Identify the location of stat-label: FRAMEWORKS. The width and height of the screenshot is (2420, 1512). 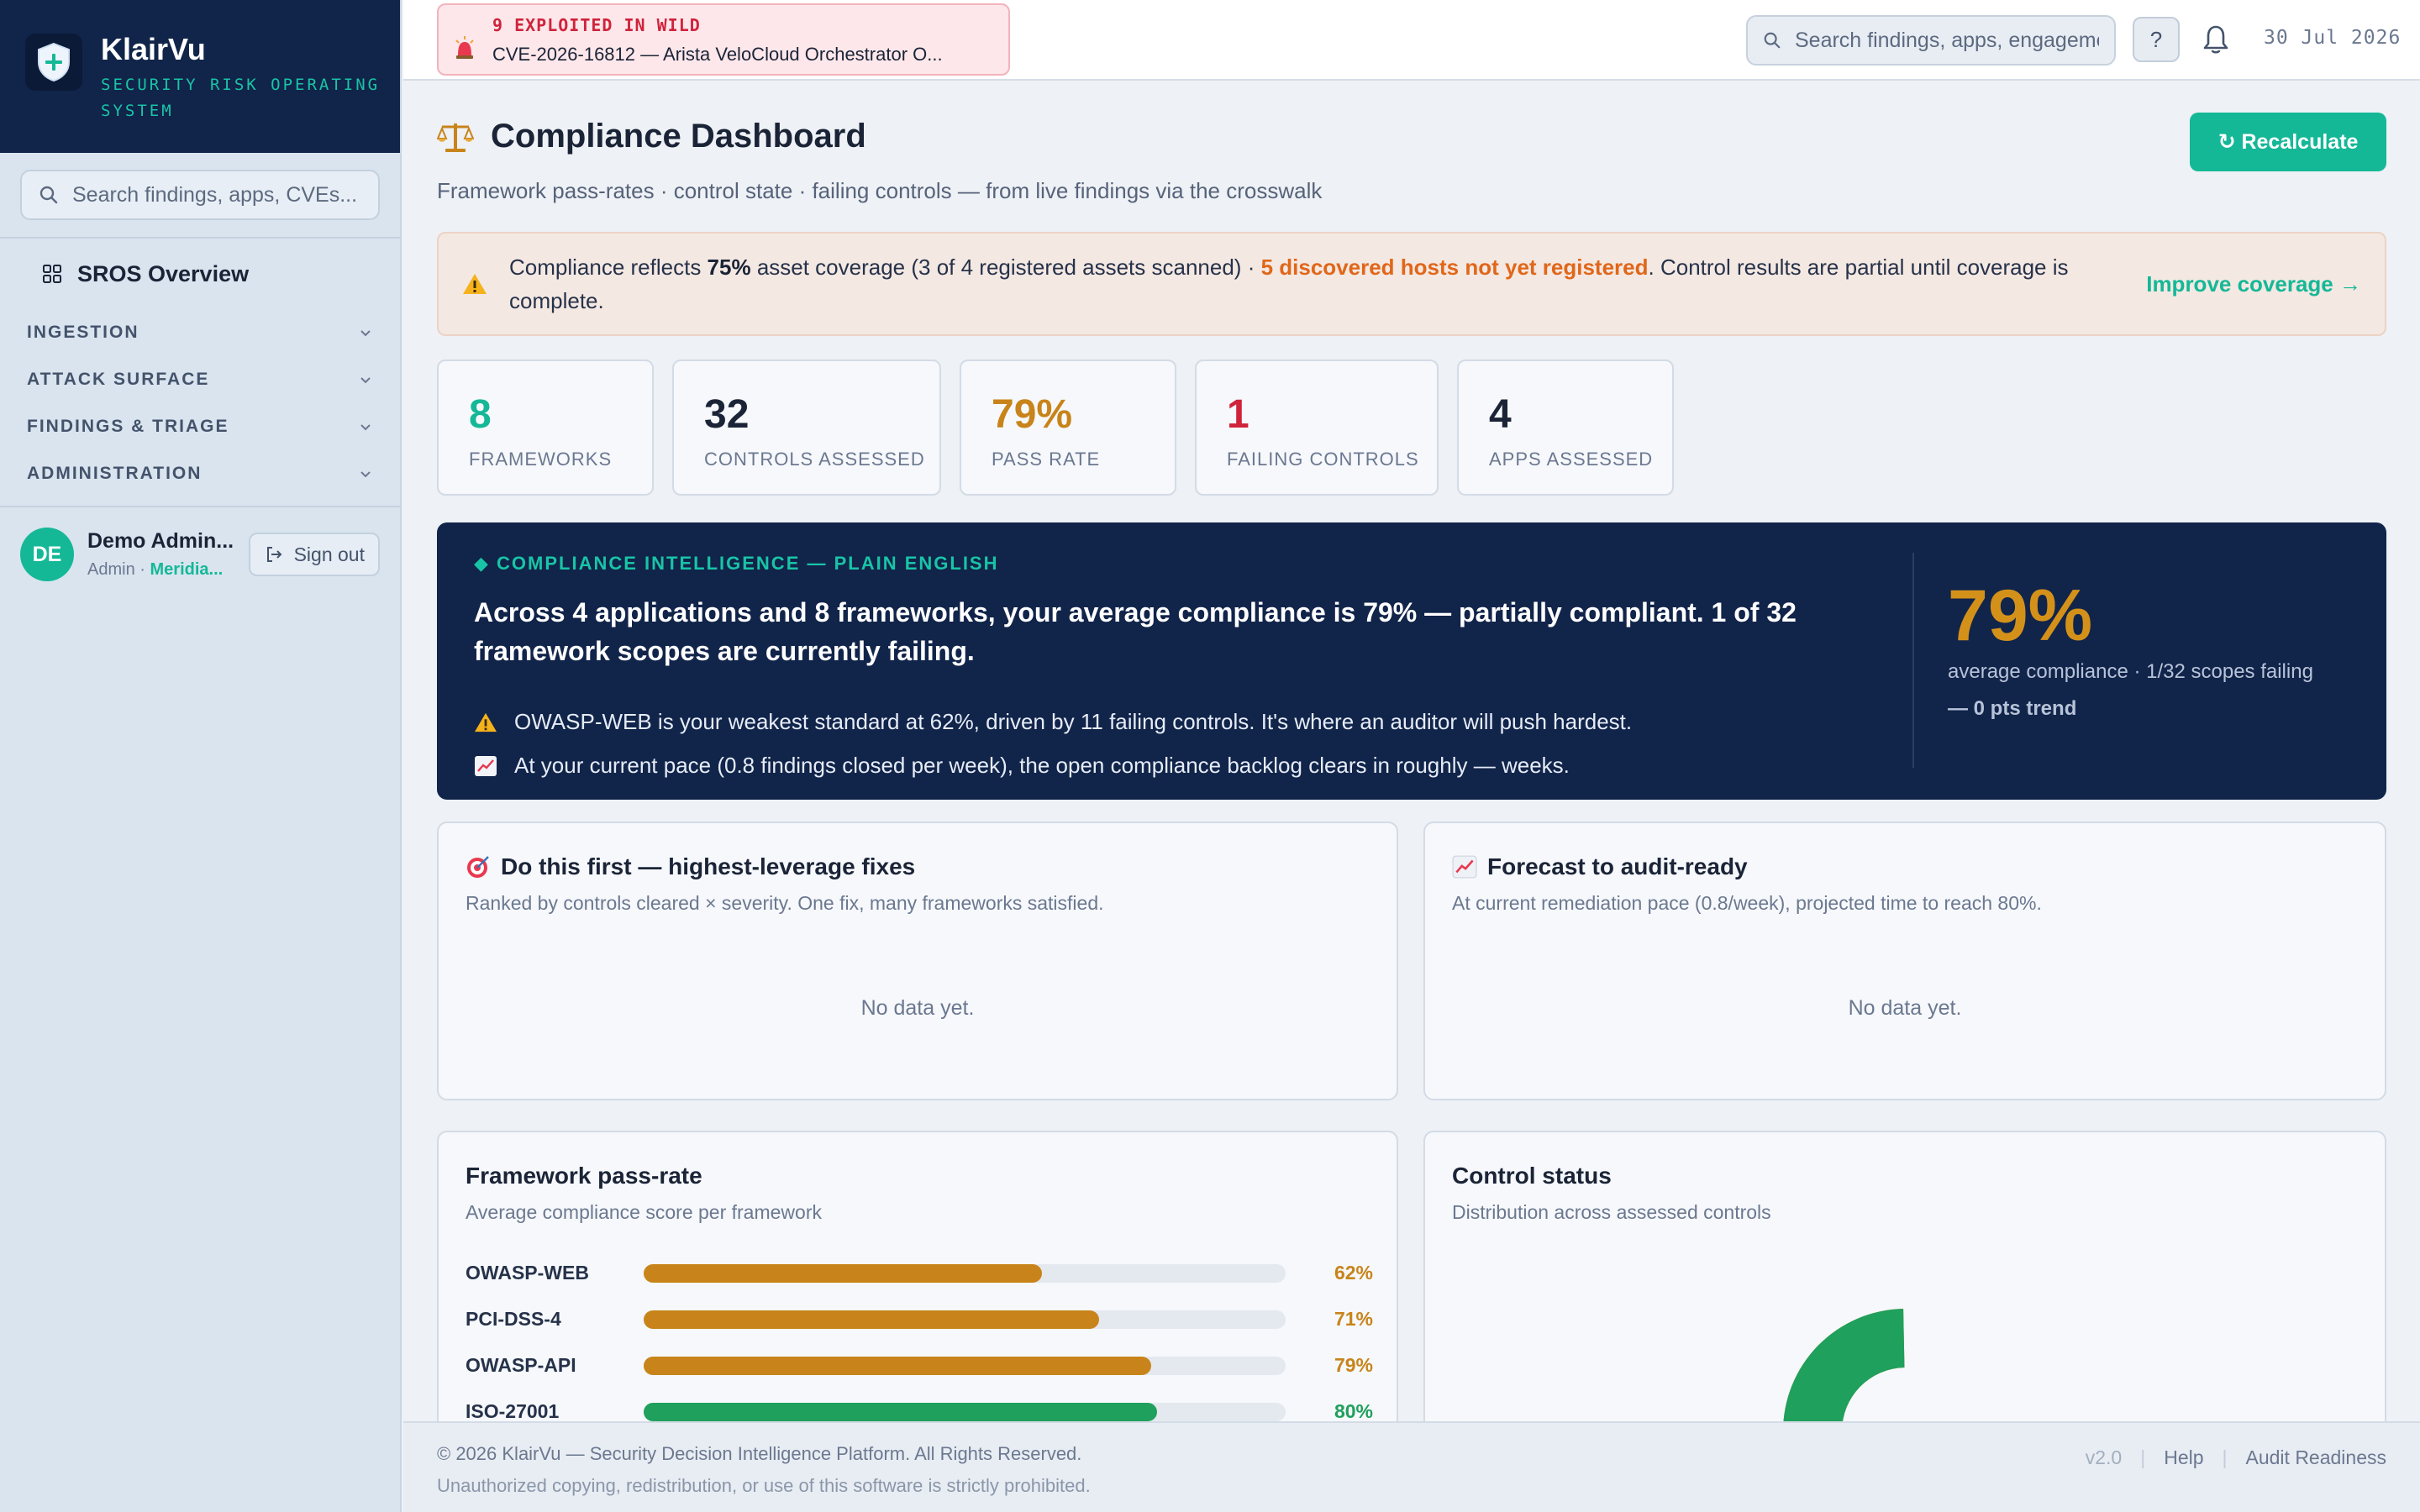
(541, 459).